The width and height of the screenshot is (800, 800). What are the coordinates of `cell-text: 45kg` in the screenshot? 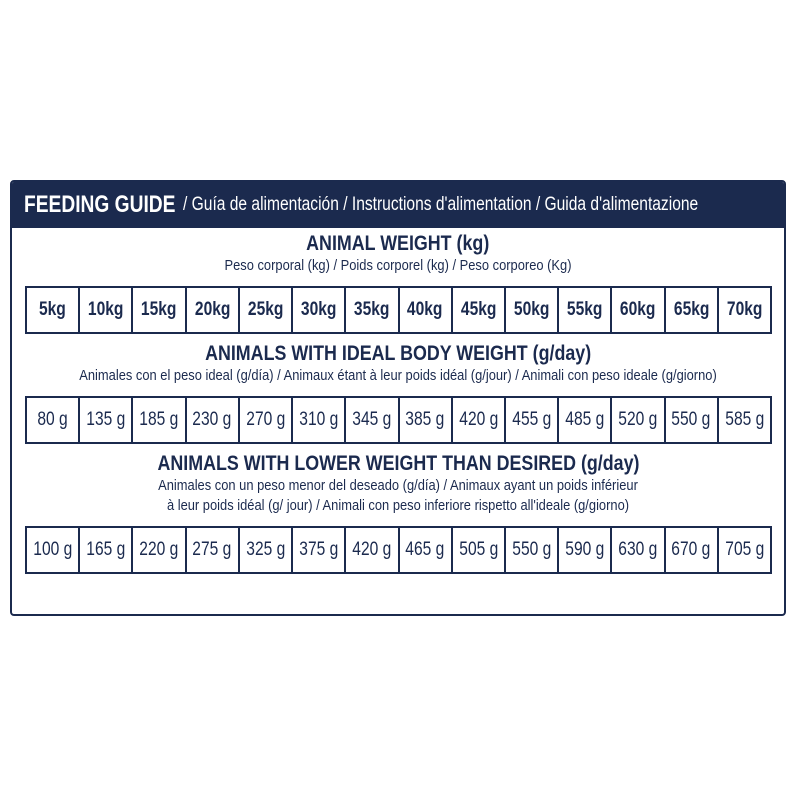 It's located at (478, 309).